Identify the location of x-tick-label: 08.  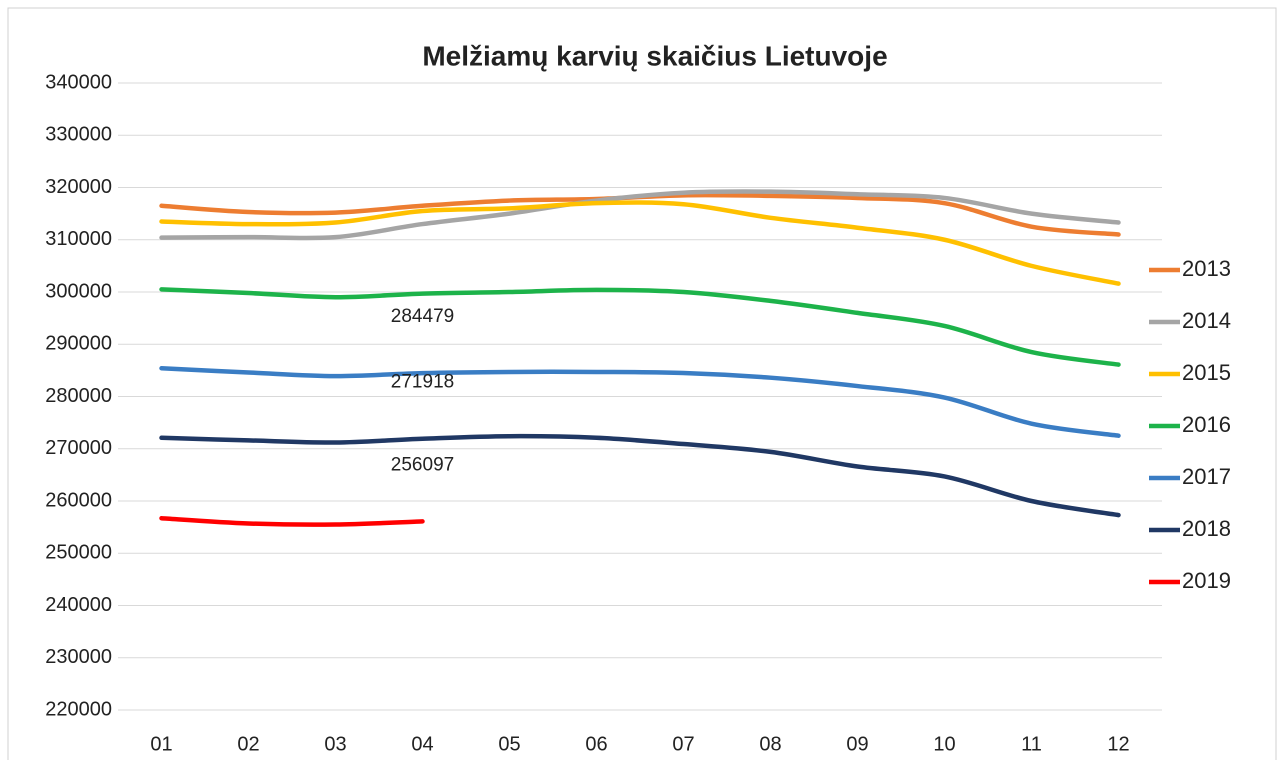
(770, 744).